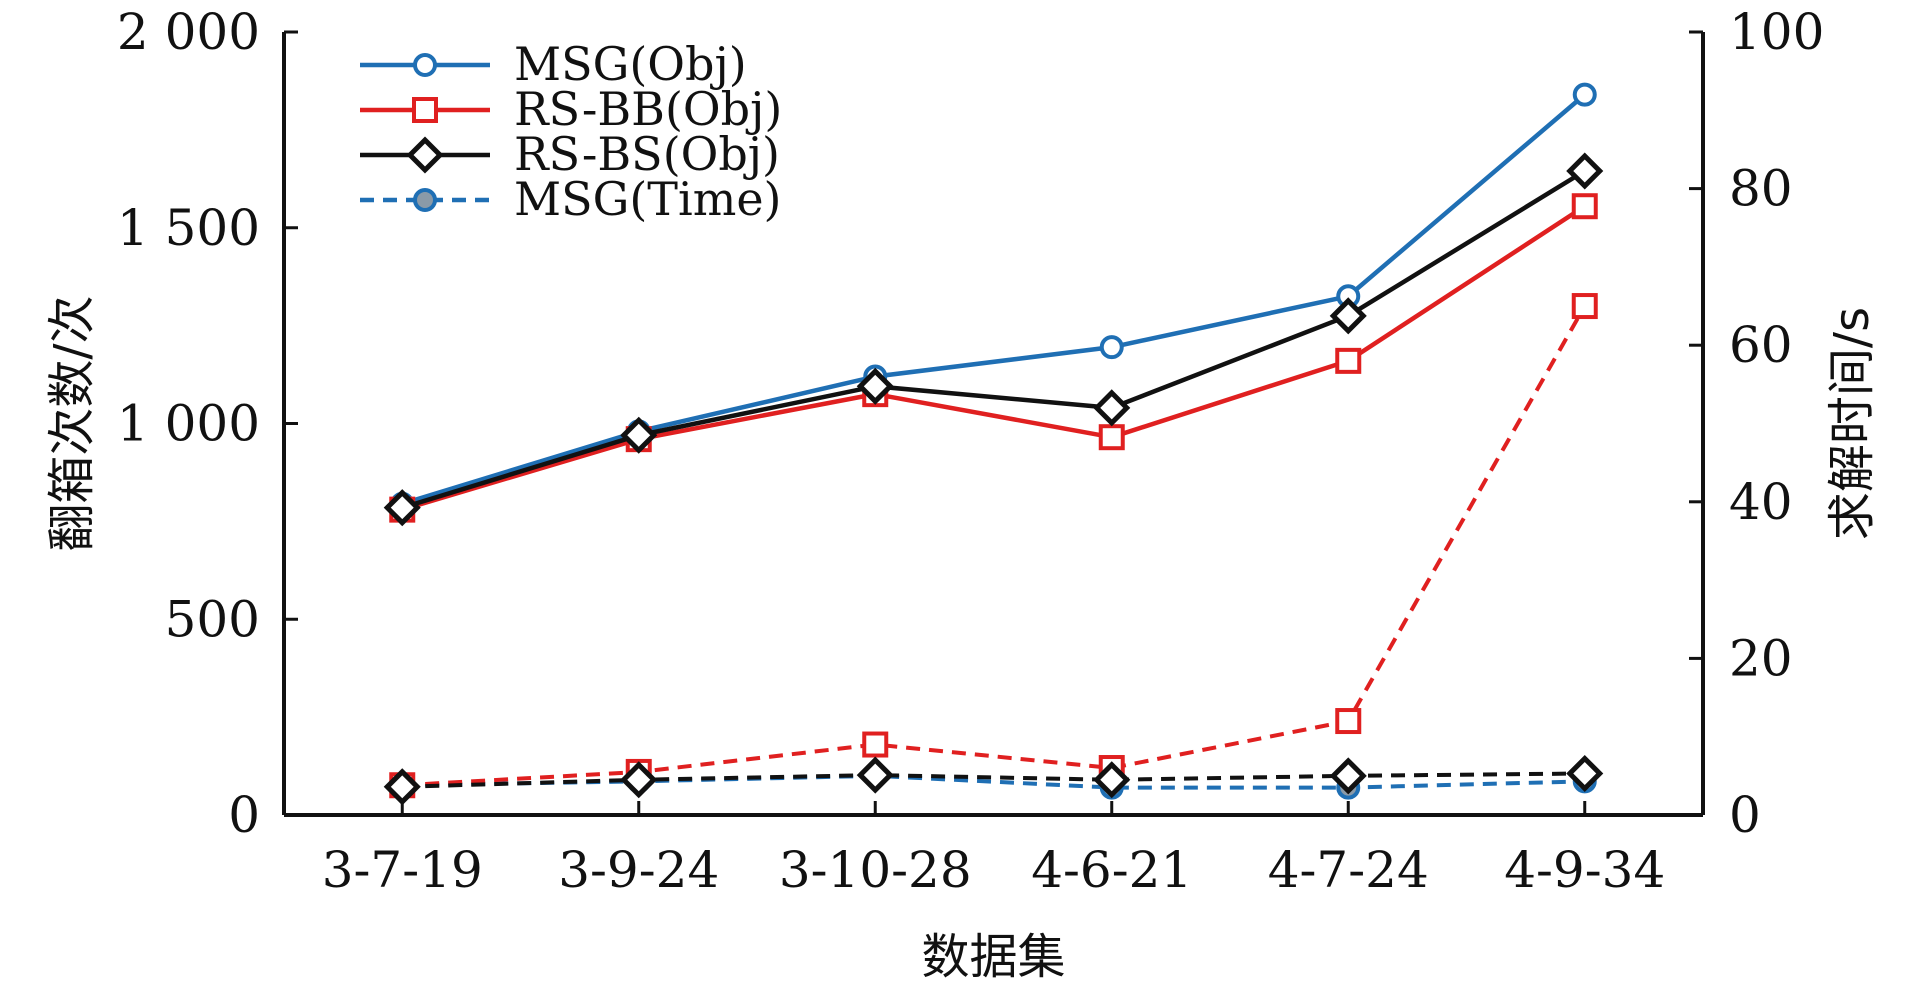 This screenshot has height=992, width=1913. What do you see at coordinates (1776, 32) in the screenshot?
I see `y-right-tick-label: 100` at bounding box center [1776, 32].